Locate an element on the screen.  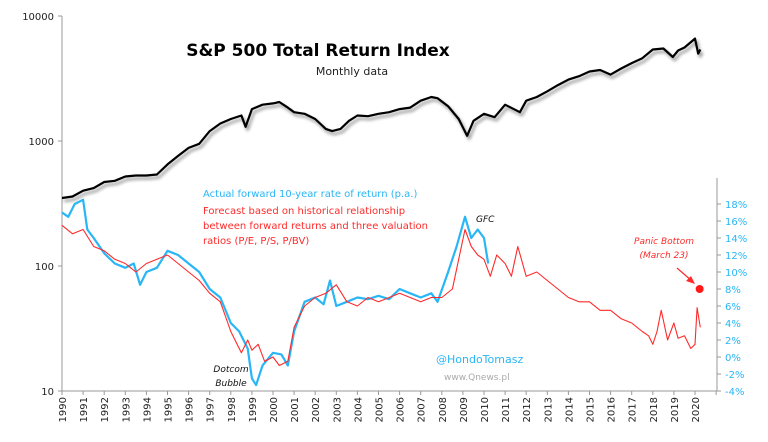
x-tick-label: 2016 is located at coordinates (612, 409).